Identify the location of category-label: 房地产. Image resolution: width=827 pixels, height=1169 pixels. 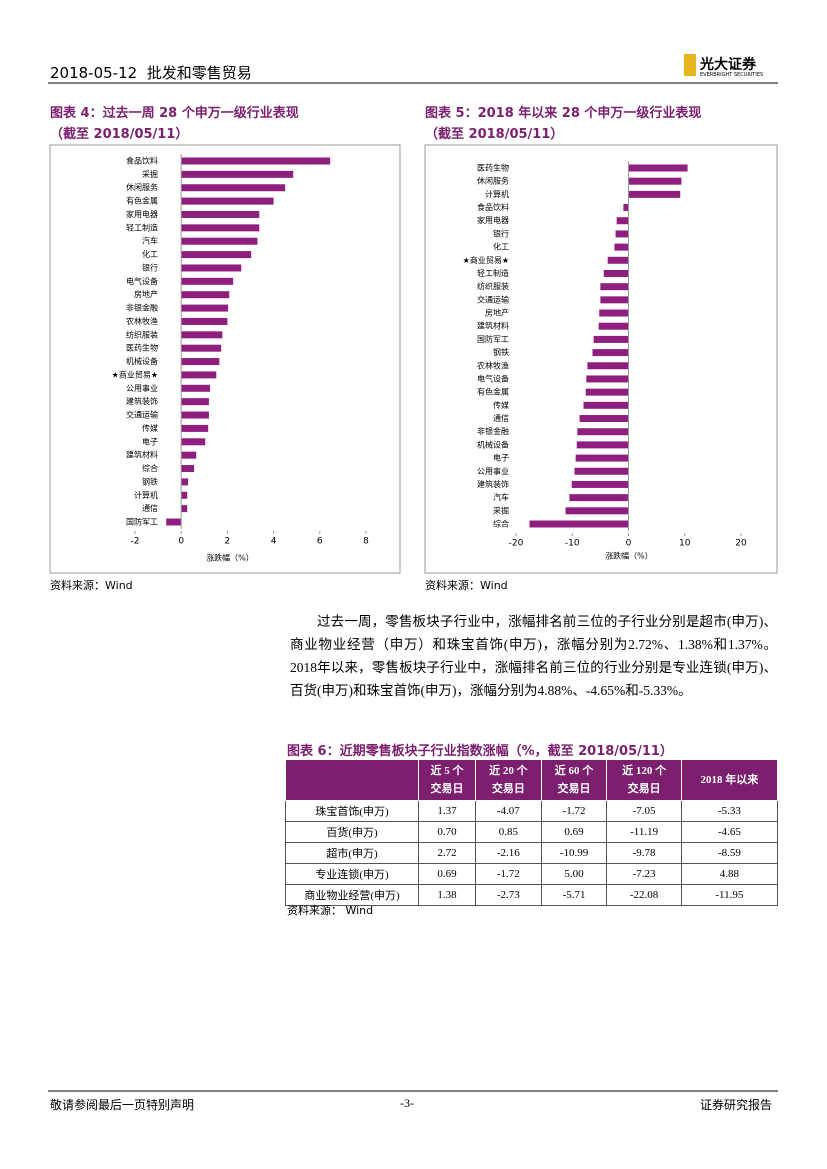
(146, 294).